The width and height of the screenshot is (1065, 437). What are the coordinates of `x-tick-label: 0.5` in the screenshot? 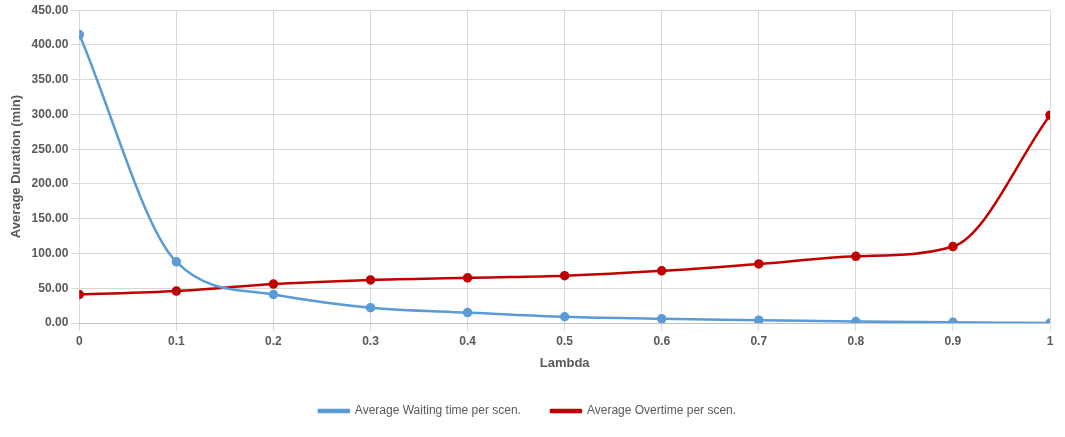 It's located at (565, 340).